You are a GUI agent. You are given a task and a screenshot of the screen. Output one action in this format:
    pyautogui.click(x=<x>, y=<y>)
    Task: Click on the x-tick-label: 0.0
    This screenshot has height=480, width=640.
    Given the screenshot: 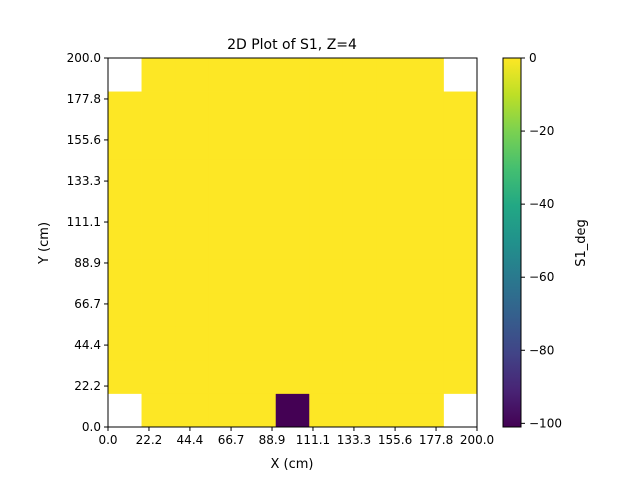 What is the action you would take?
    pyautogui.click(x=107, y=440)
    